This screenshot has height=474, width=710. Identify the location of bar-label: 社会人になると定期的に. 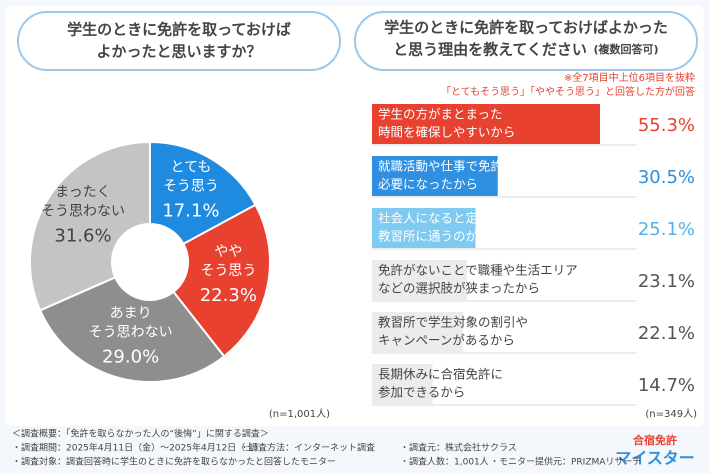
(447, 218).